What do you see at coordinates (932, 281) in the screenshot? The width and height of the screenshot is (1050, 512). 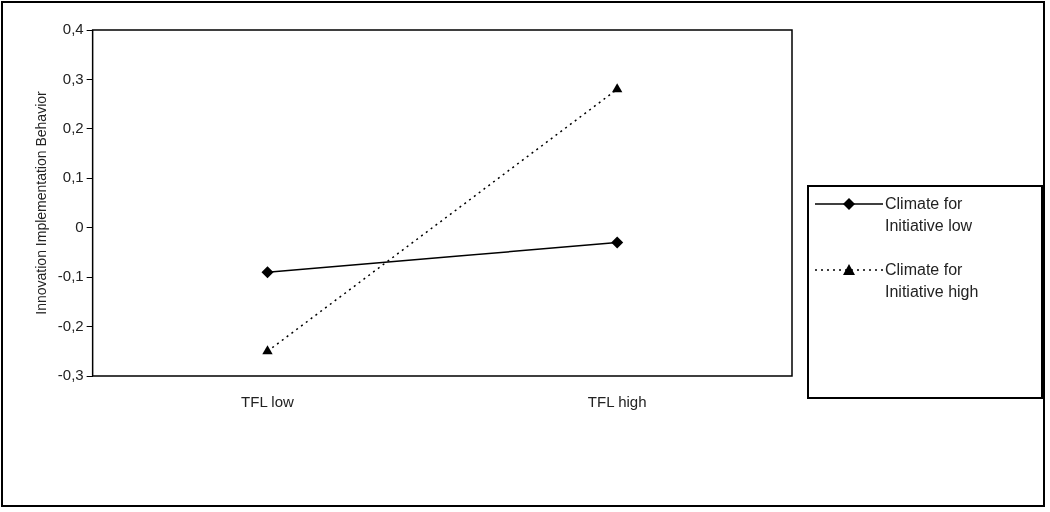 I see `legend-label: Climate for Initiative high` at bounding box center [932, 281].